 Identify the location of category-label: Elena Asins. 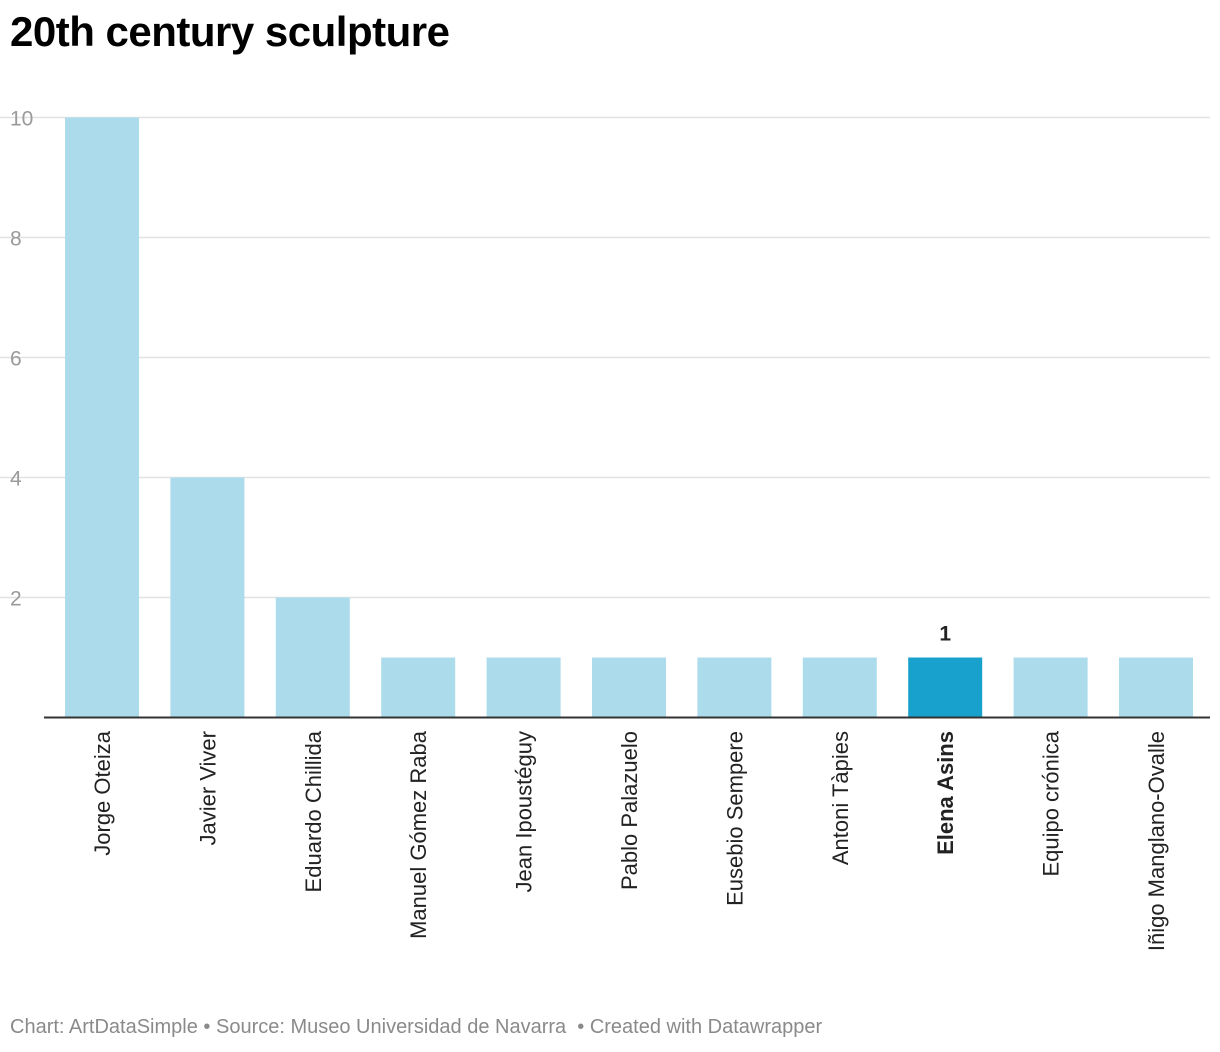
(945, 793).